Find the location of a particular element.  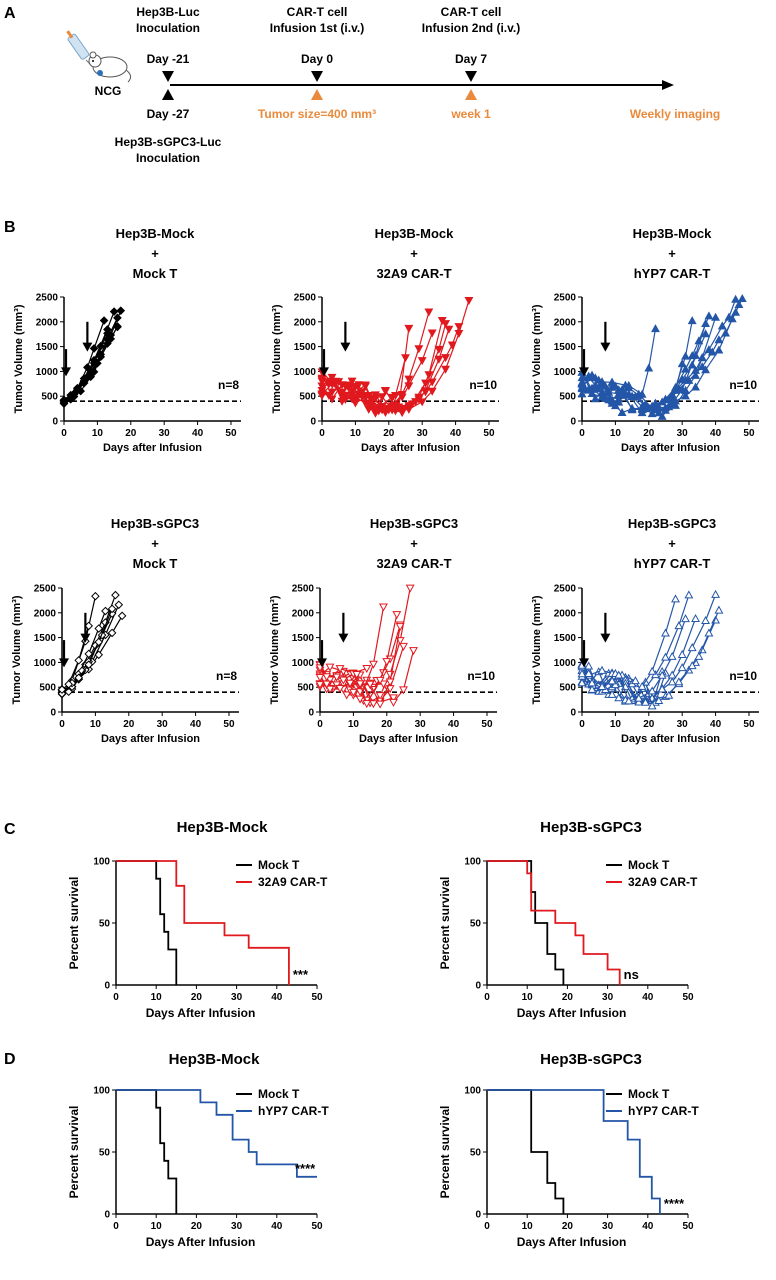

y-tick-label: 0 is located at coordinates (107, 1215).